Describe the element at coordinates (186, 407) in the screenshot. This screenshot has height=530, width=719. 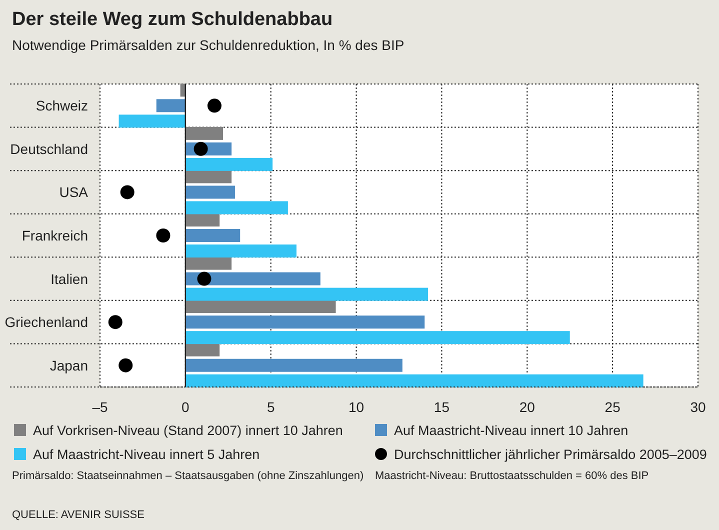
I see `x-tick-label: 0` at that location.